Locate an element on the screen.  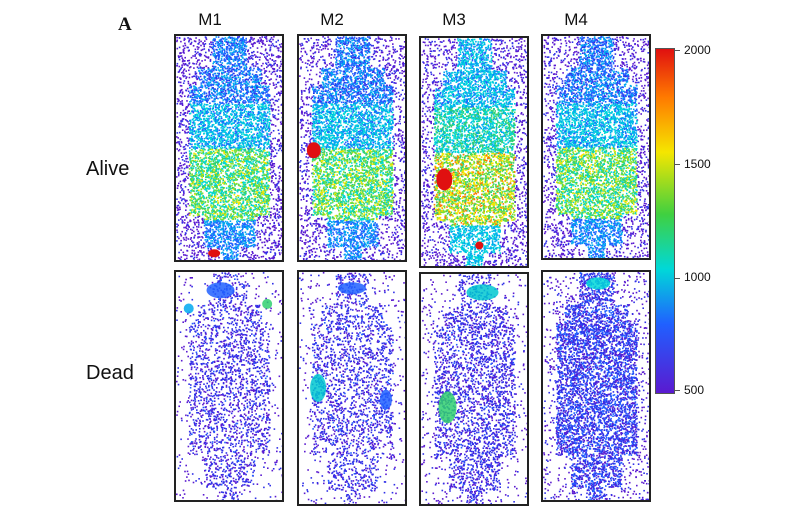
image-dead-m3 is located at coordinates (474, 389).